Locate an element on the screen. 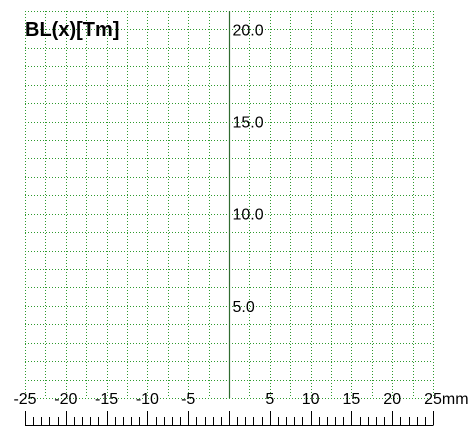 The width and height of the screenshot is (472, 429). x-tick-labels: -25 -20 -15 -10 -5 5 10 15 20 25mm is located at coordinates (240, 399).